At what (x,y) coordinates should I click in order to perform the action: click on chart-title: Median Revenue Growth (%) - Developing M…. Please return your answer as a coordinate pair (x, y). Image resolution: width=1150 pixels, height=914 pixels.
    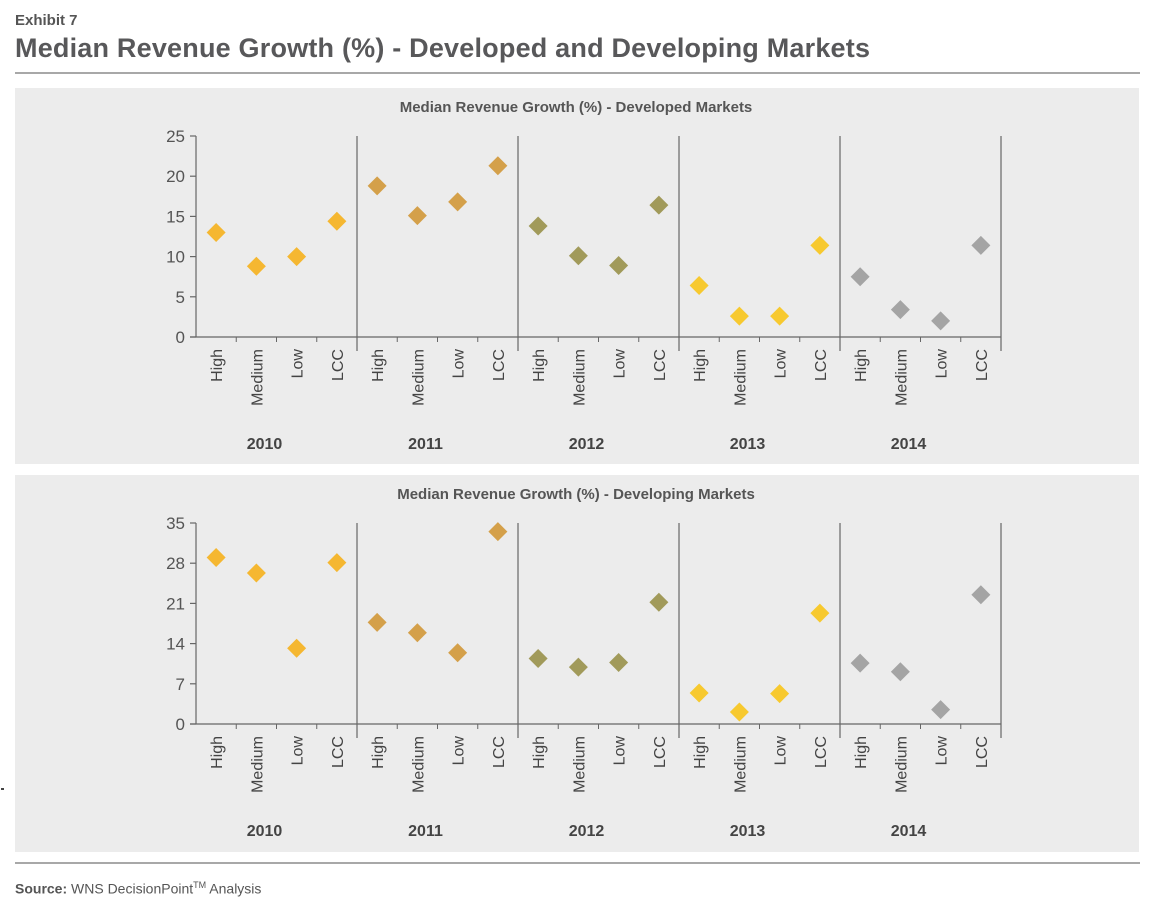
    Looking at the image, I should click on (576, 494).